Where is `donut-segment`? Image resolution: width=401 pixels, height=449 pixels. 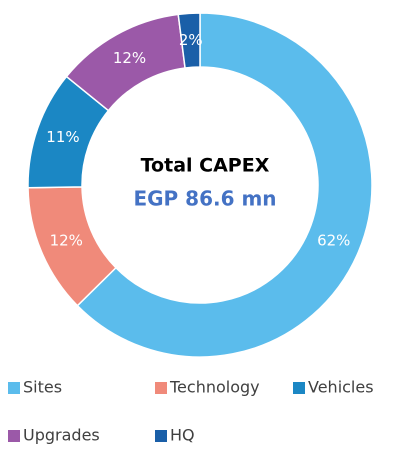
donut-segment is located at coordinates (189, 40).